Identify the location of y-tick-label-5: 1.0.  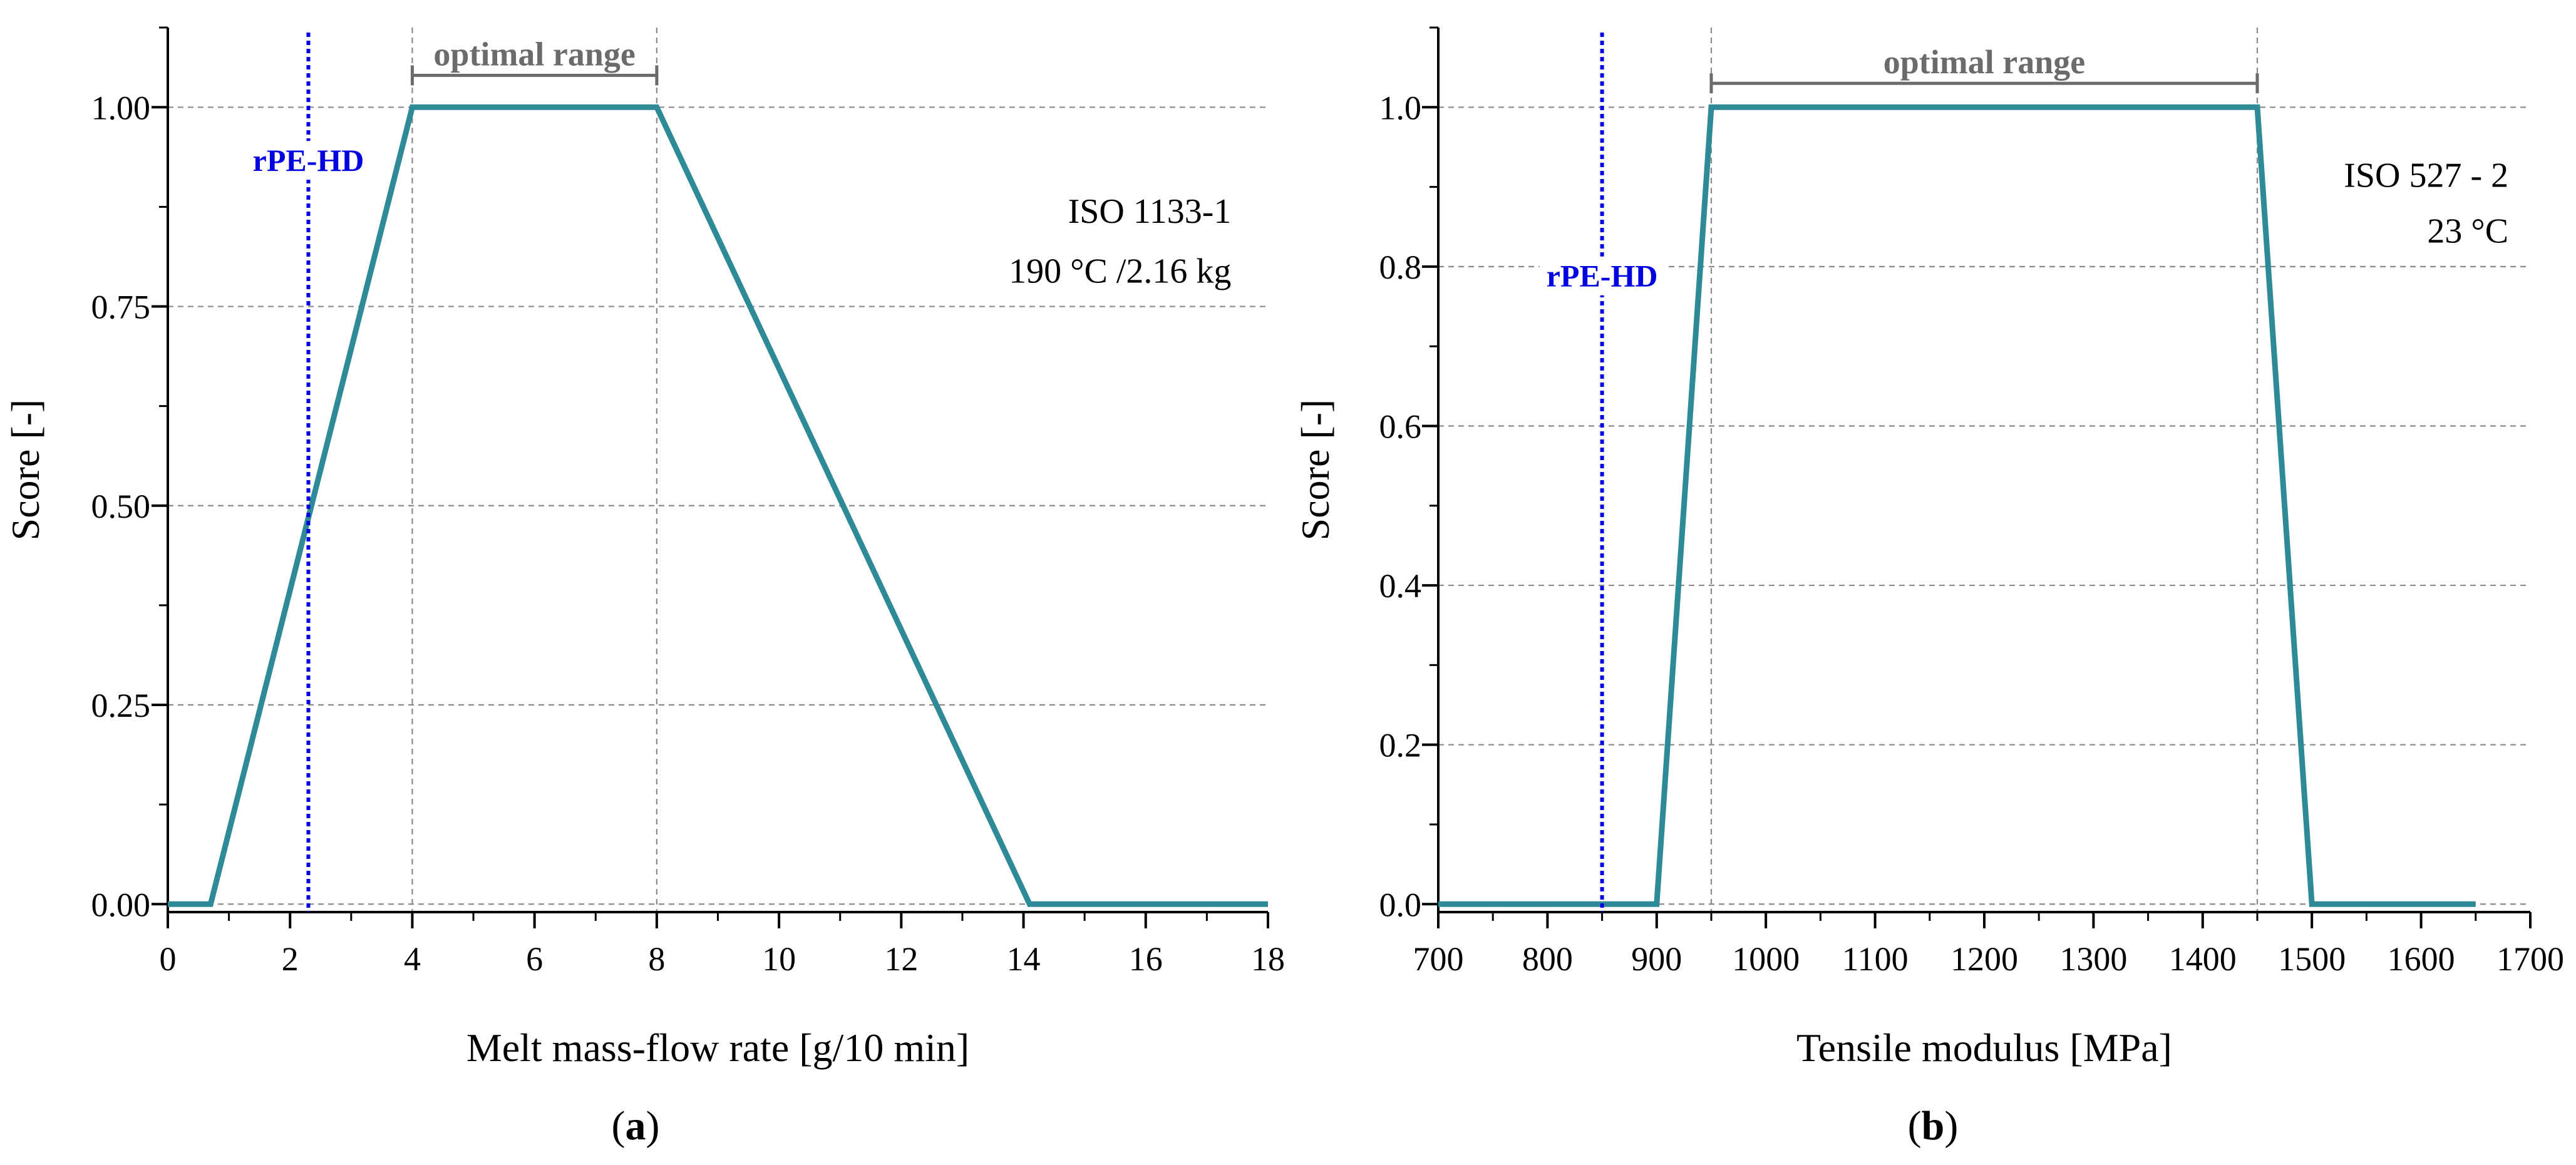
(1400, 107).